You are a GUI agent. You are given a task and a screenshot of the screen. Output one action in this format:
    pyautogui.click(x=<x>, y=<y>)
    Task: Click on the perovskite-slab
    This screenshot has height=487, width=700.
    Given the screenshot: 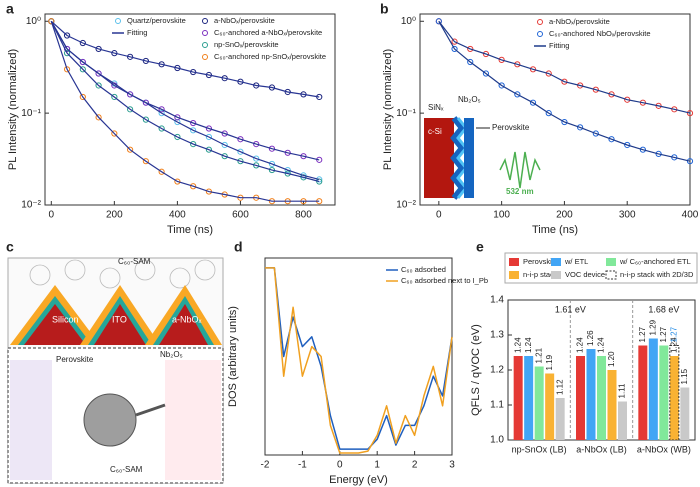 What is the action you would take?
    pyautogui.click(x=31, y=420)
    